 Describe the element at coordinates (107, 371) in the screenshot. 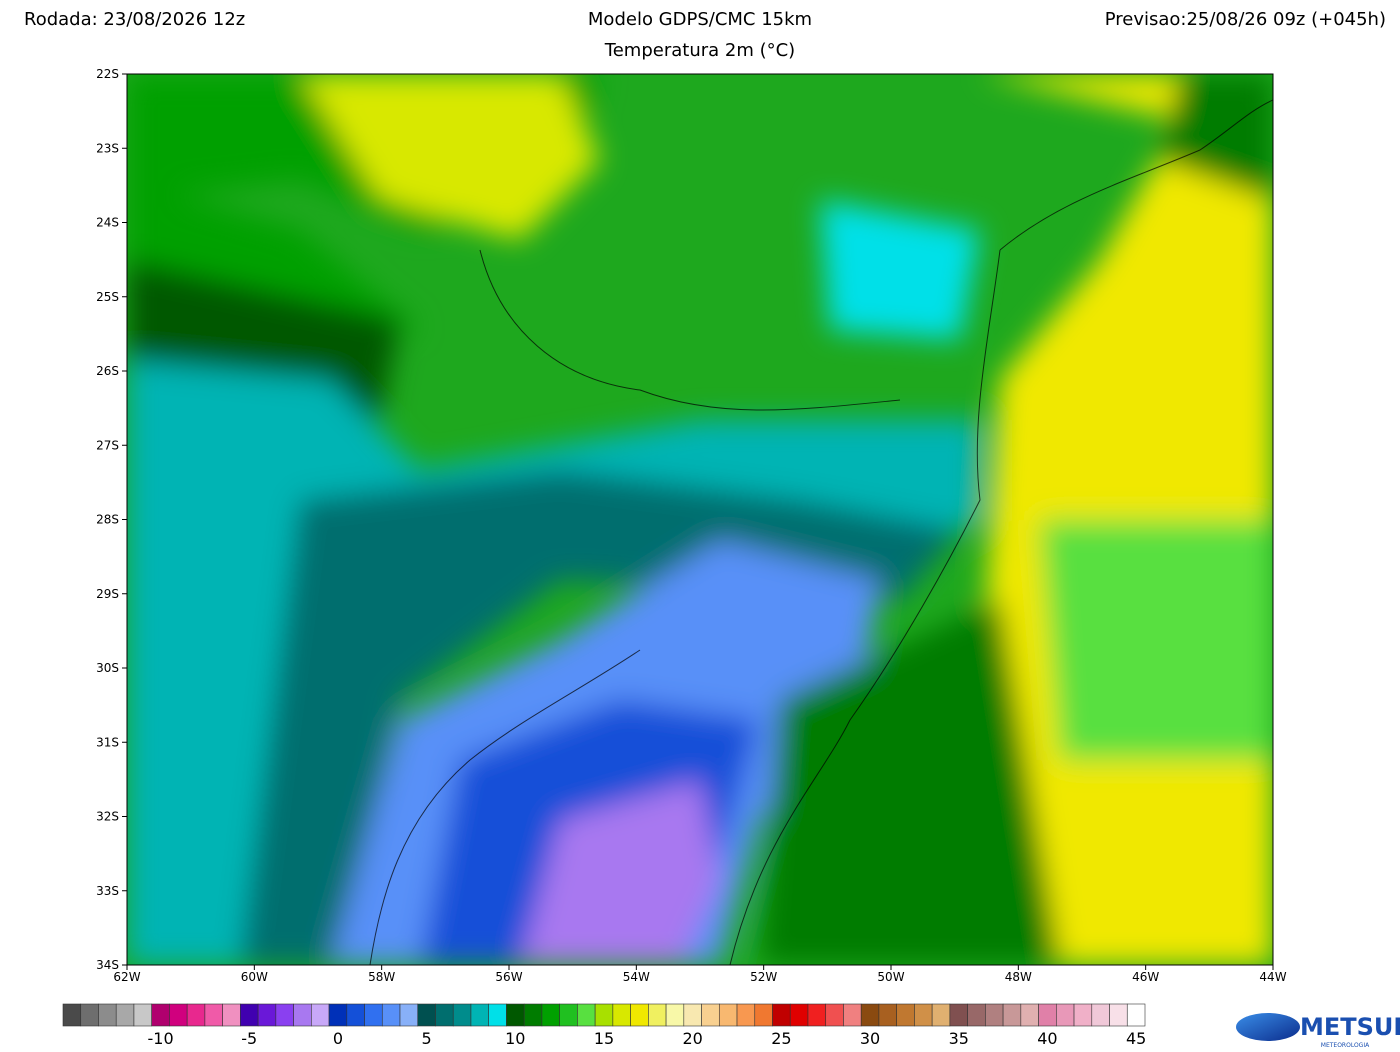

I see `lat-label: 26S` at that location.